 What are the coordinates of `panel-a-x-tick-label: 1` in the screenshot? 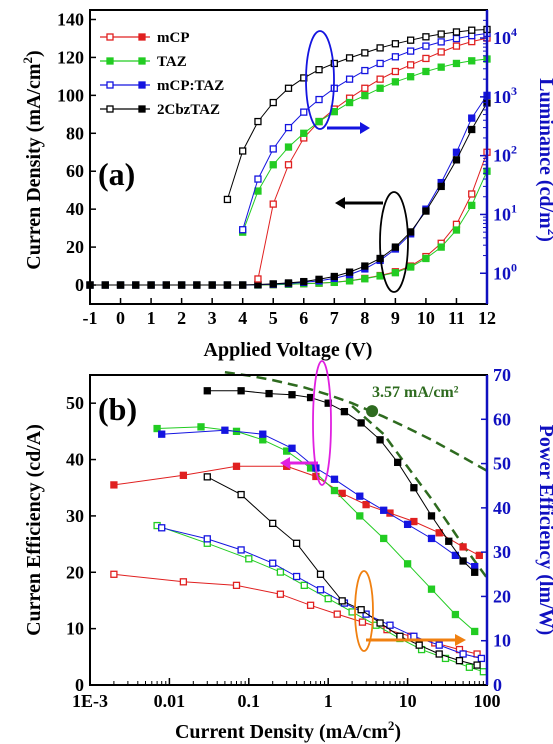 It's located at (151, 318).